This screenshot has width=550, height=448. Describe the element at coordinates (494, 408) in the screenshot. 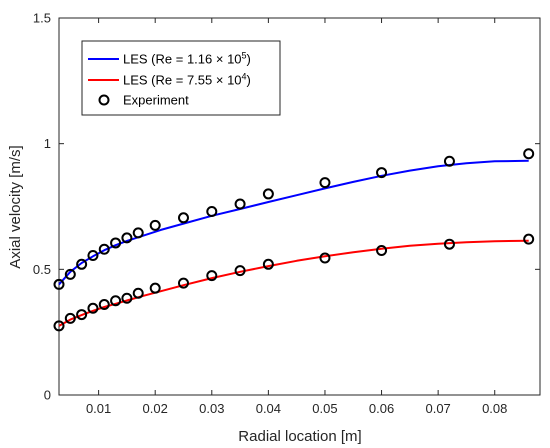

I see `x-tick-label: 0.08` at that location.